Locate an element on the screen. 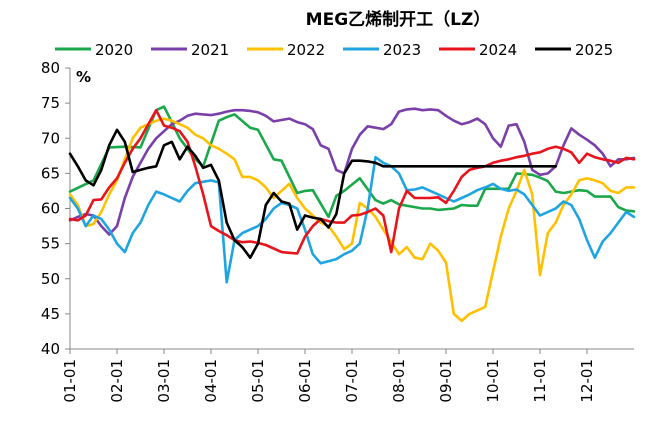  x-tick-label: 03-01 is located at coordinates (164, 381).